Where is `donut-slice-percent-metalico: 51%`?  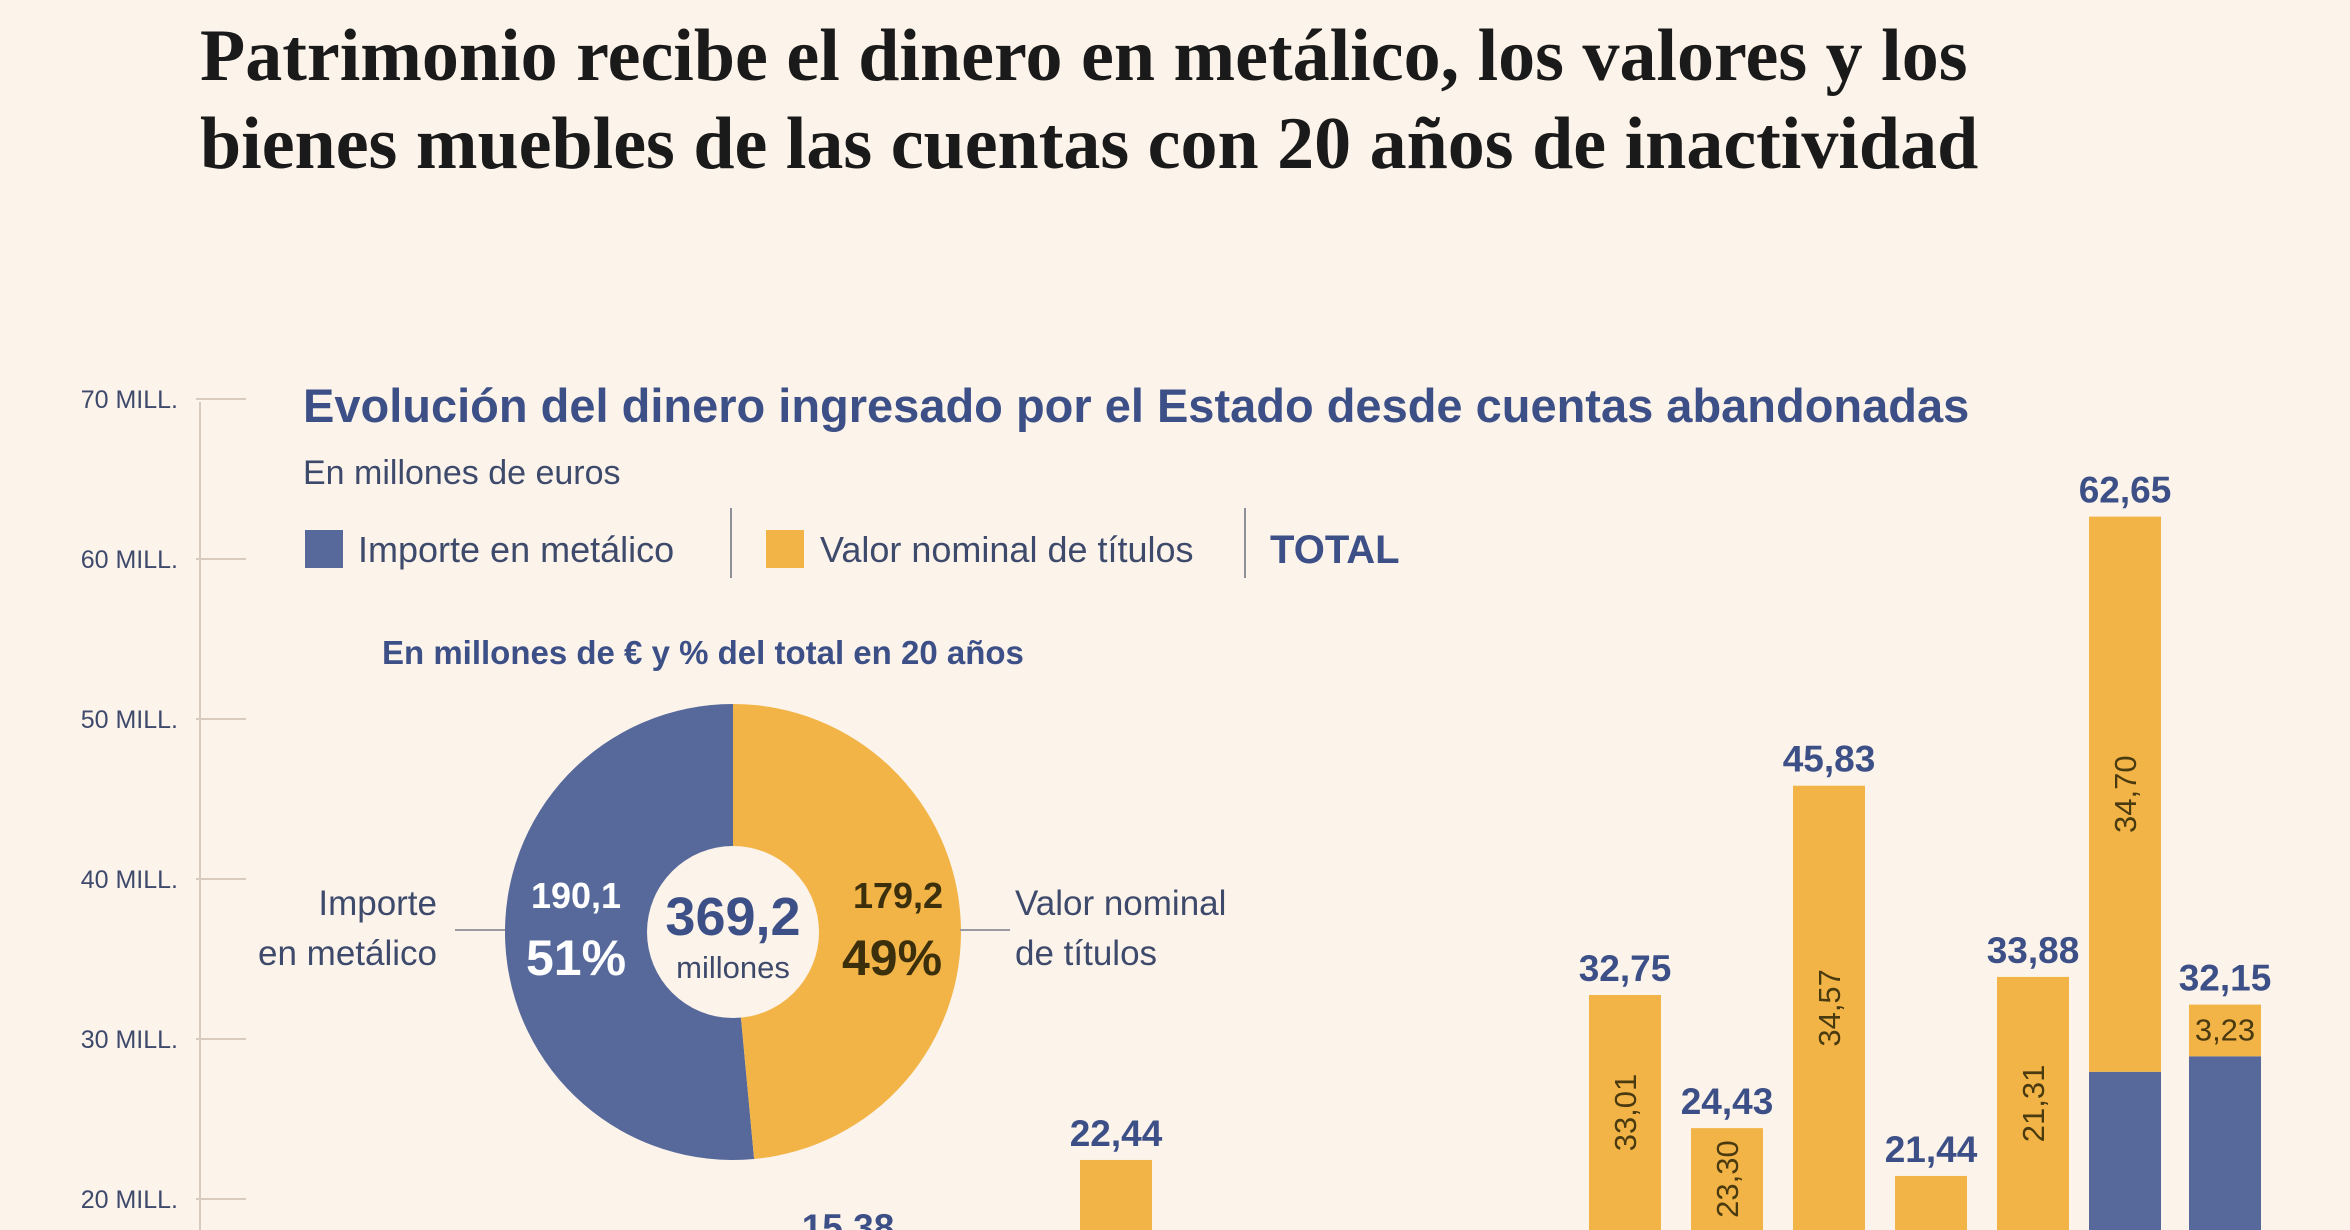
donut-slice-percent-metalico: 51% is located at coordinates (576, 958).